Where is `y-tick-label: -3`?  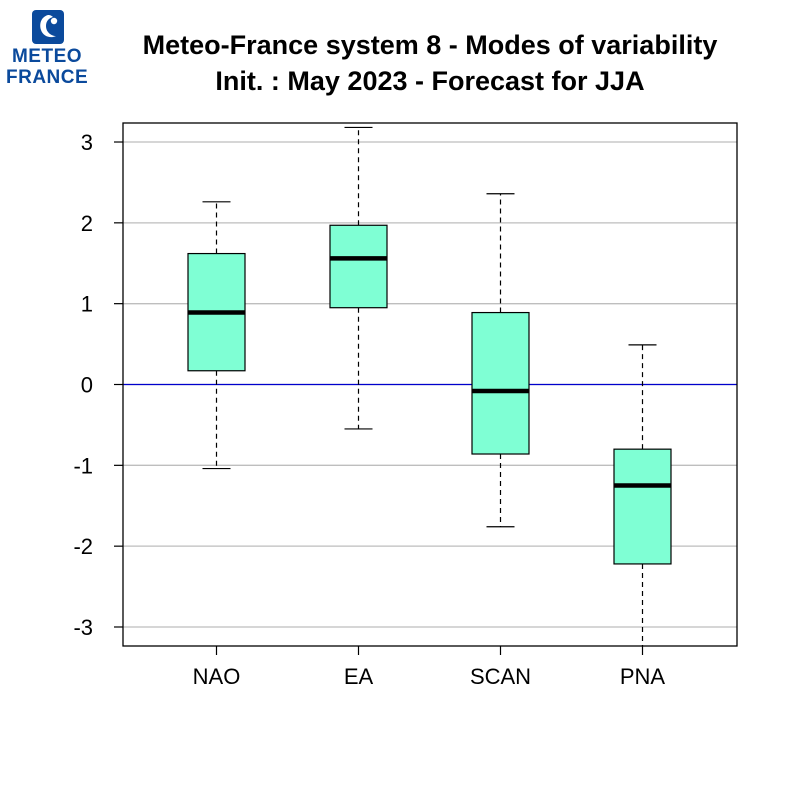 y-tick-label: -3 is located at coordinates (83, 627).